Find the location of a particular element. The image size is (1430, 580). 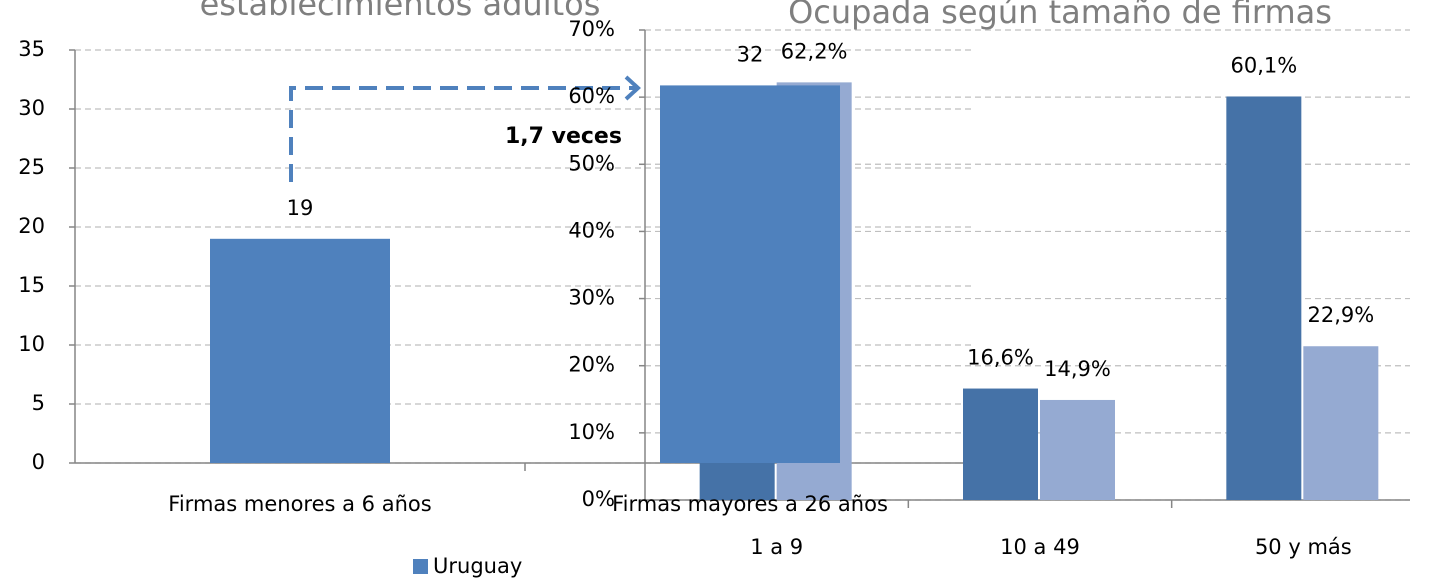

y-tick-label: 5 is located at coordinates (38, 403).